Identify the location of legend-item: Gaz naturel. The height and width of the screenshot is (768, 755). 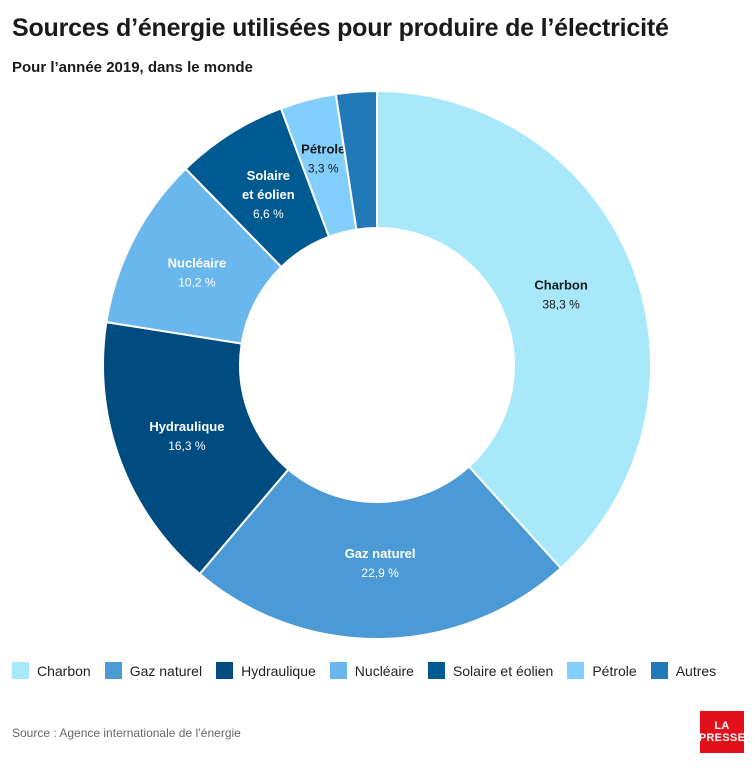
(153, 670).